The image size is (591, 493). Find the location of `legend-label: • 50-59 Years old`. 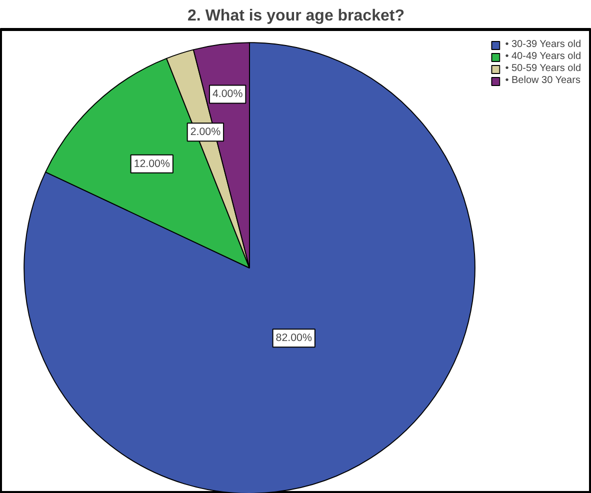

legend-label: • 50-59 Years old is located at coordinates (543, 68).